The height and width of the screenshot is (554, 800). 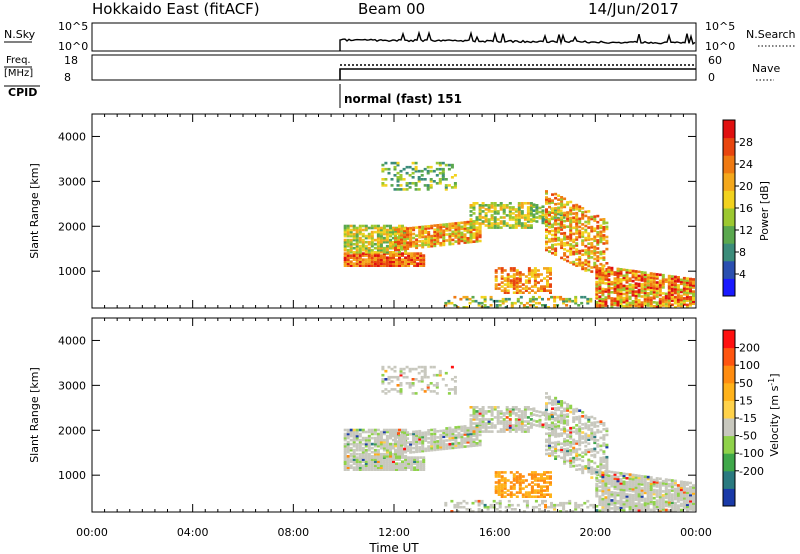 What do you see at coordinates (73, 46) in the screenshot?
I see `nsky-tick-bottom: 10^0` at bounding box center [73, 46].